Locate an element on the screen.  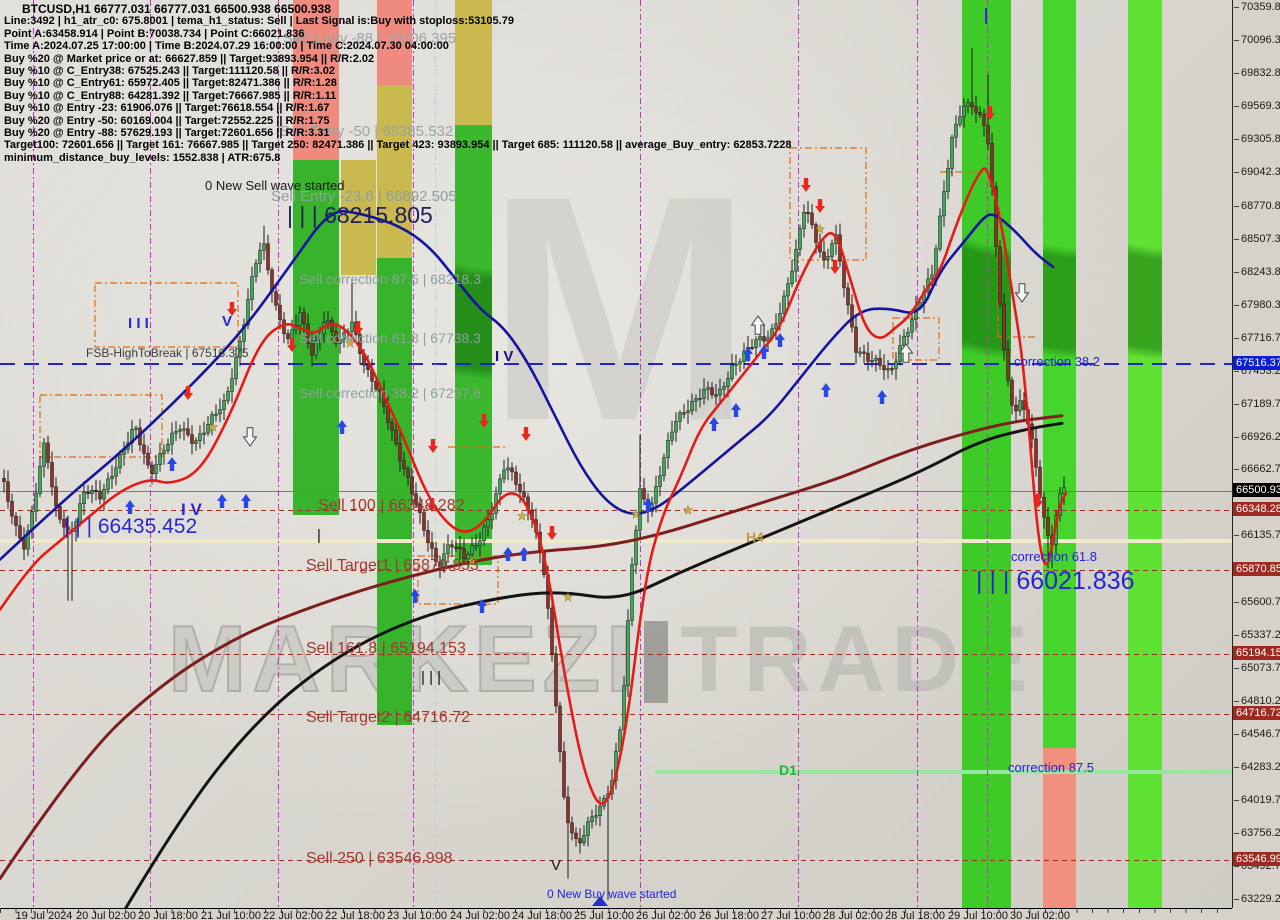
chart-annotation: correction 87.5 is located at coordinates (1051, 767).